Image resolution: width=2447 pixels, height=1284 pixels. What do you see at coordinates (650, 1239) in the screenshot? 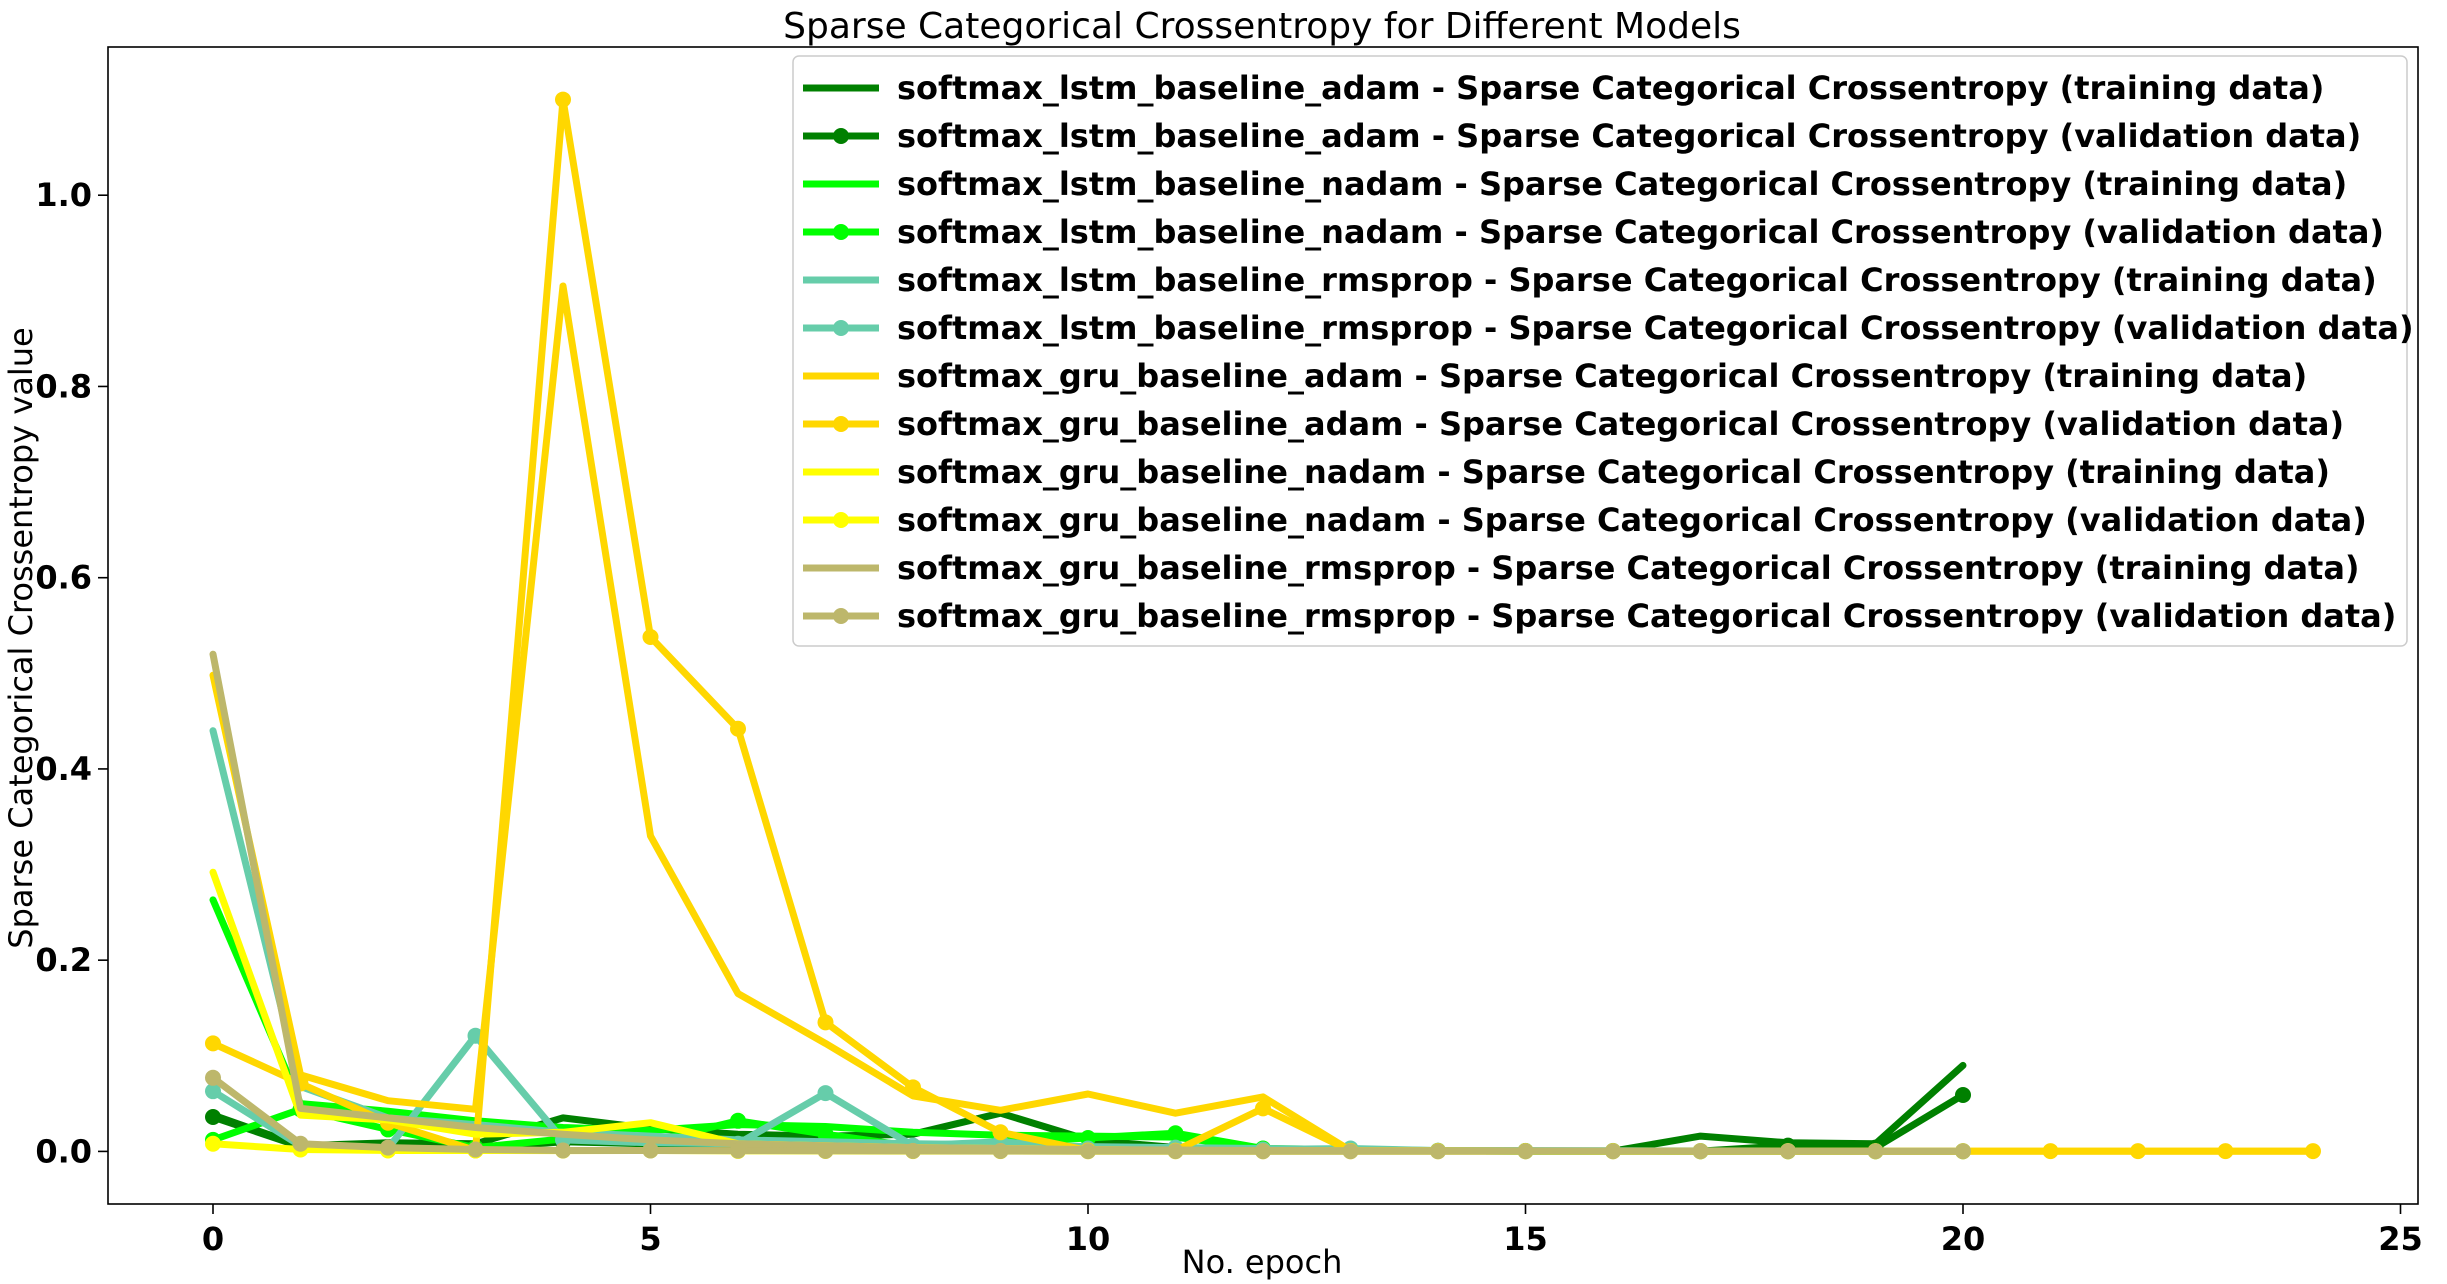
I see `x-tick-label: 5` at bounding box center [650, 1239].